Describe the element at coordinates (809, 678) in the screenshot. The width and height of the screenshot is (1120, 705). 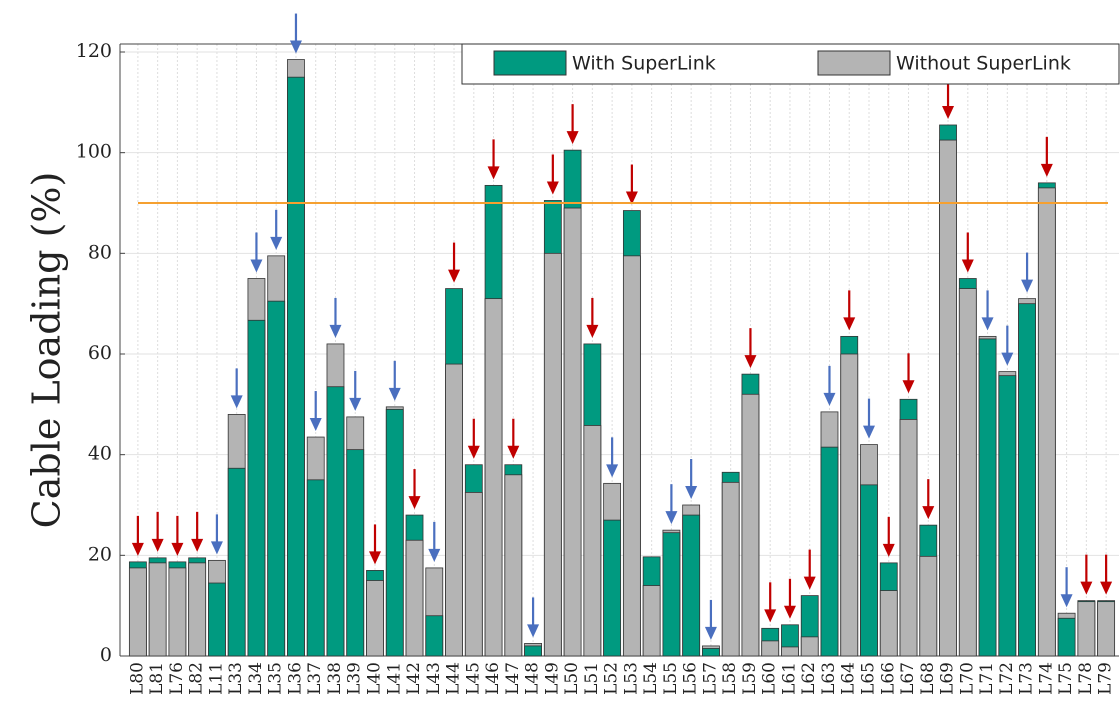
I see `x-tick-label: L62` at that location.